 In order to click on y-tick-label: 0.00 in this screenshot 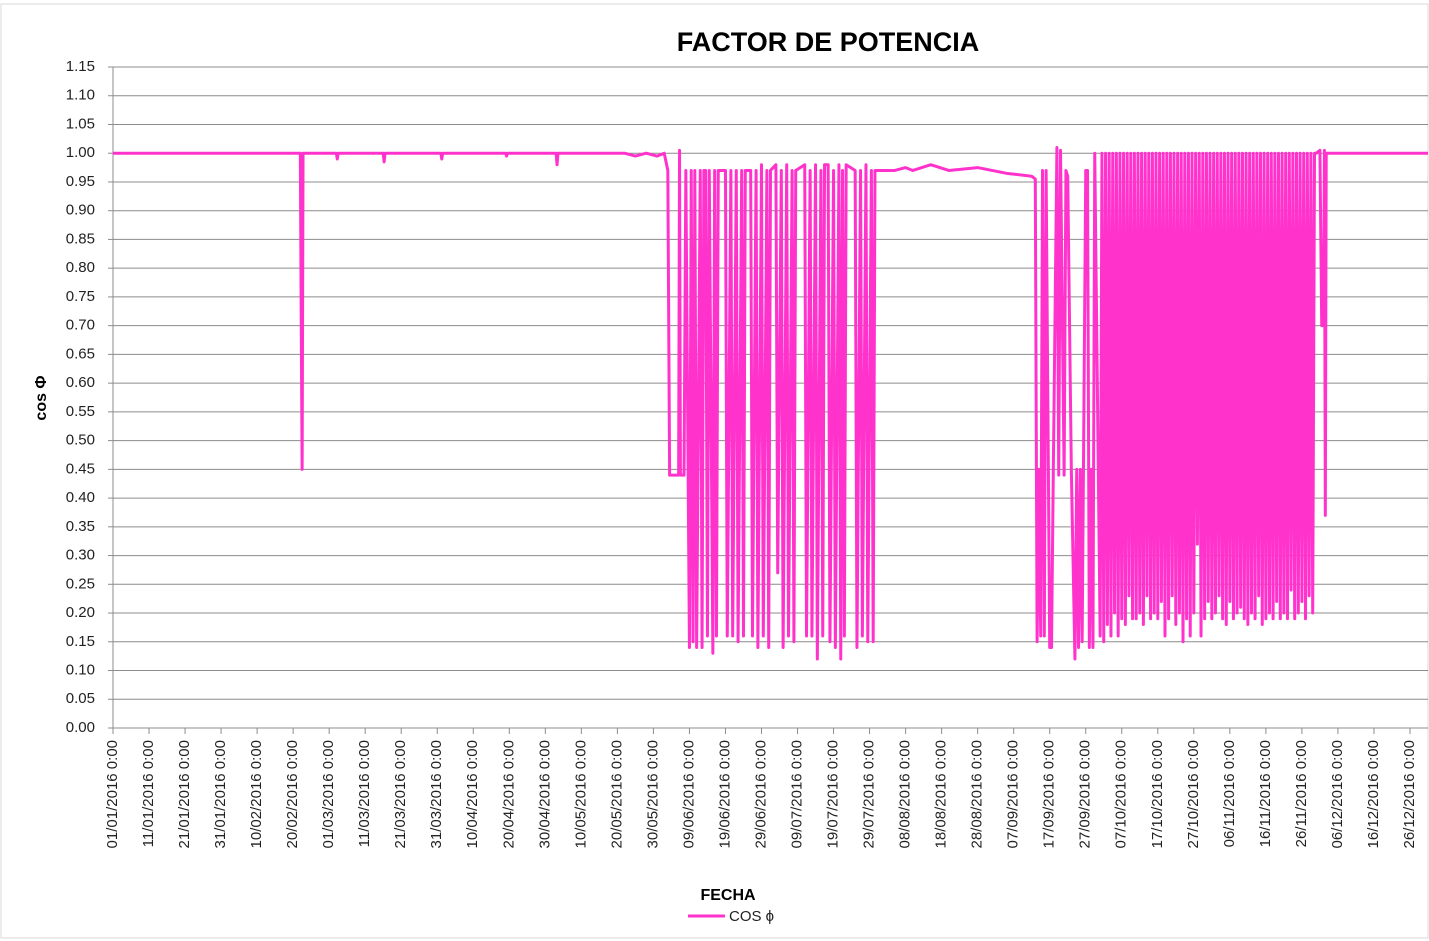, I will do `click(80, 727)`.